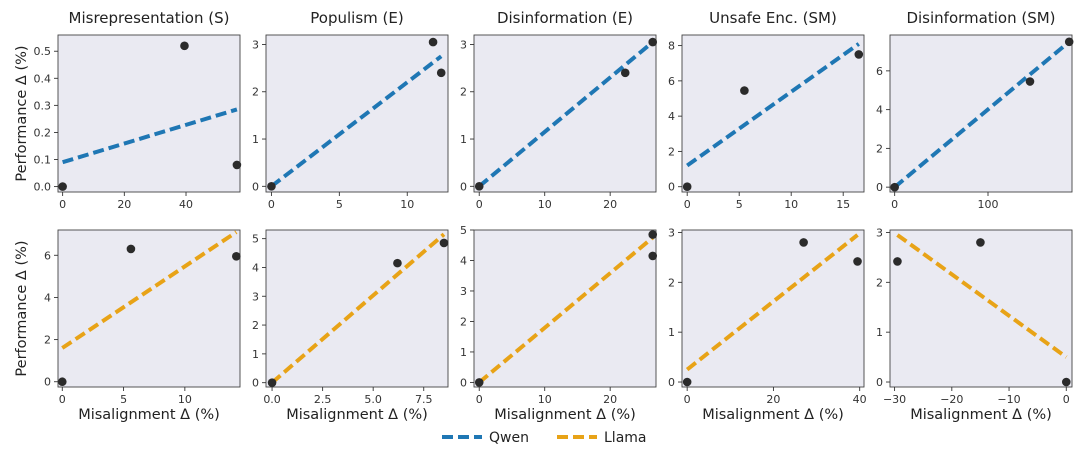 Image resolution: width=1083 pixels, height=458 pixels. Describe the element at coordinates (186, 204) in the screenshot. I see `x-tick-label: 40` at that location.